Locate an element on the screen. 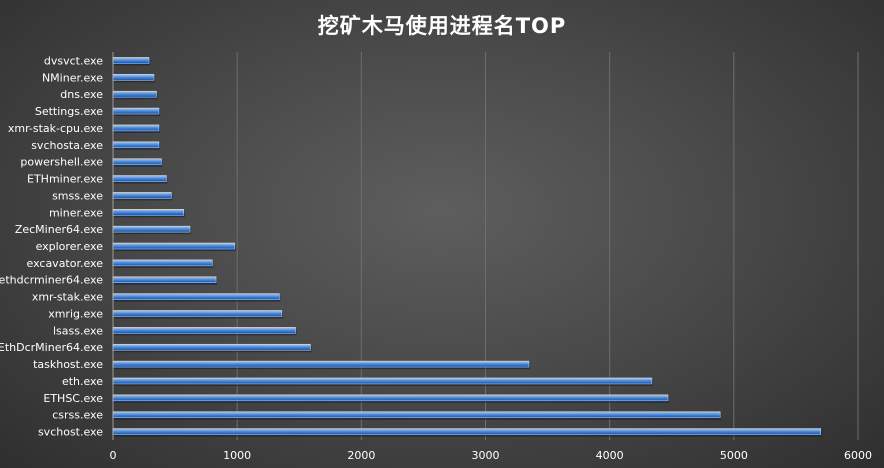  category-label: eth.exe is located at coordinates (82, 381).